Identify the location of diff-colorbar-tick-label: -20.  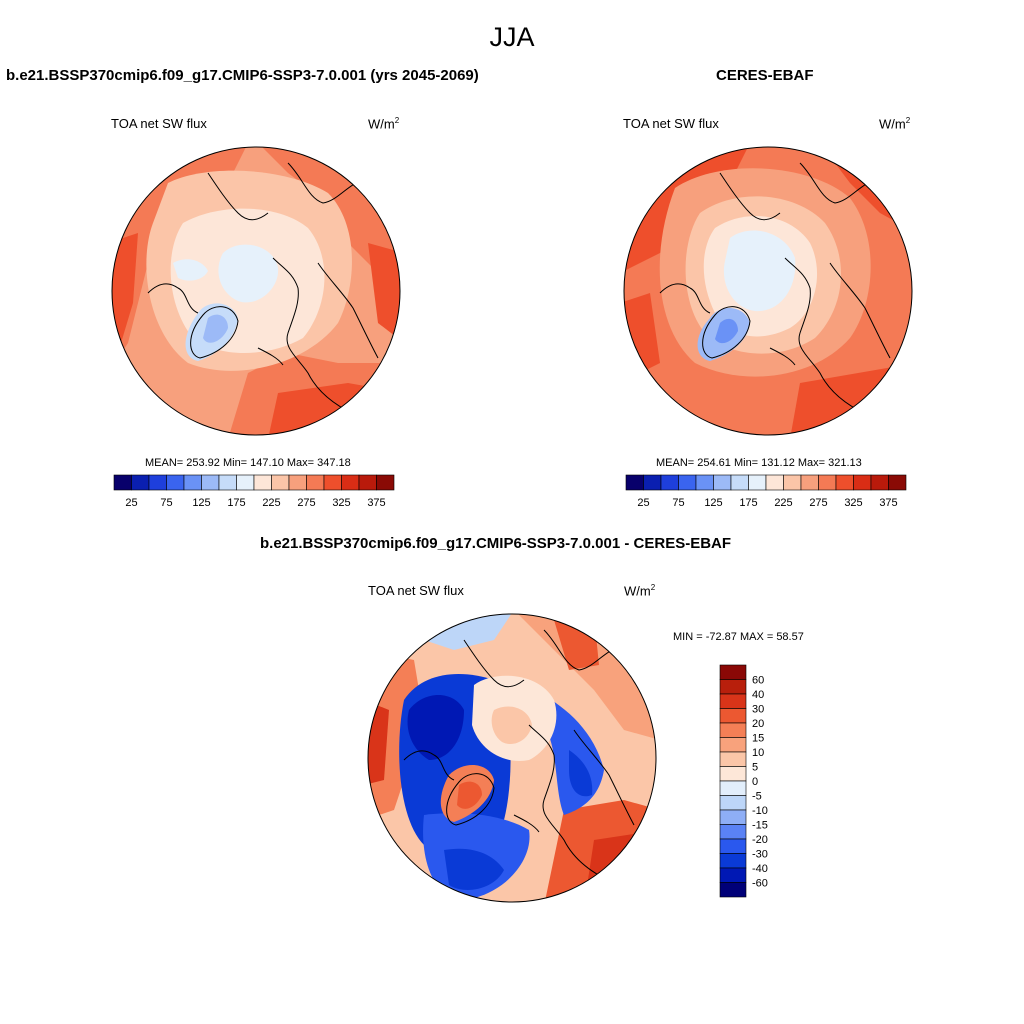
(760, 840).